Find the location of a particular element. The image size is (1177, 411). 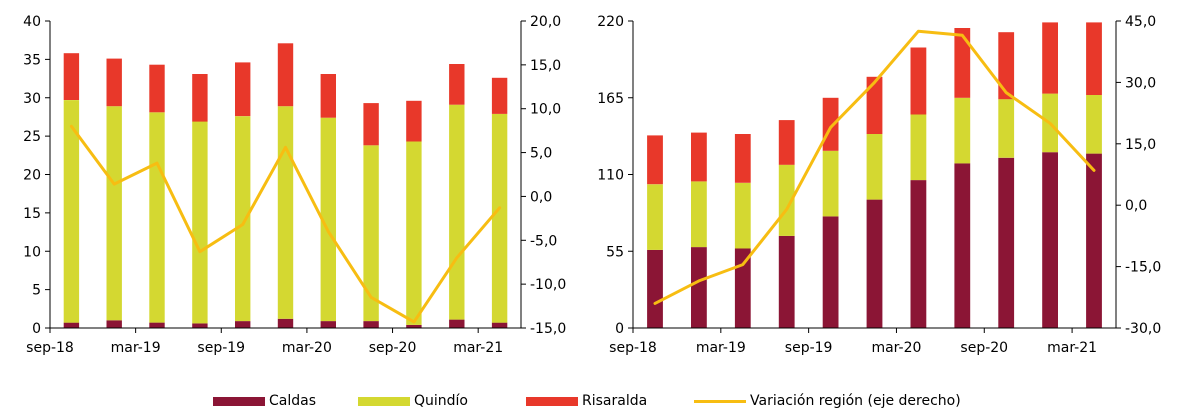

y-tick-label-1: 40 is located at coordinates (32, 22).